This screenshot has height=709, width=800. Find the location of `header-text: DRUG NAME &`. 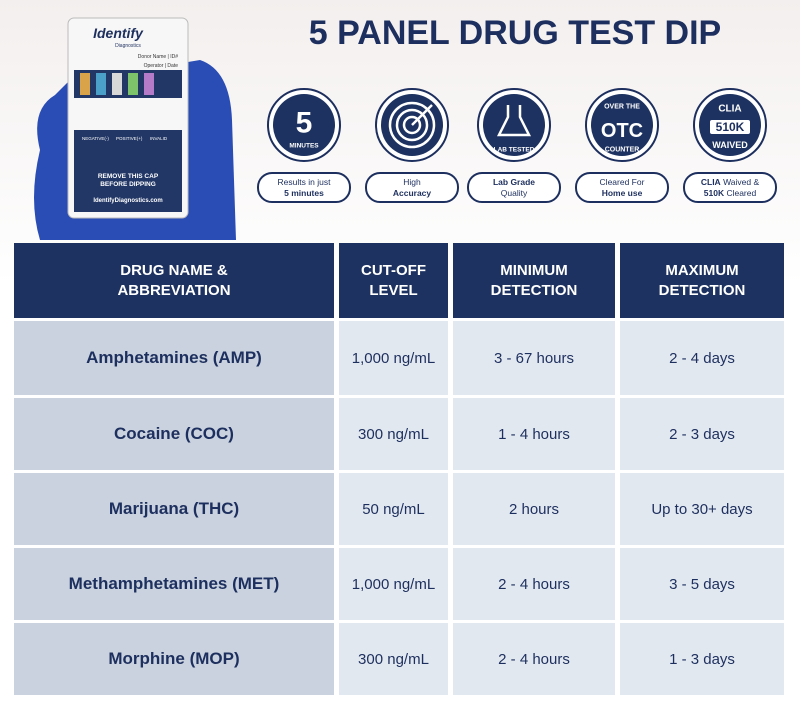

header-text: DRUG NAME & is located at coordinates (174, 270).